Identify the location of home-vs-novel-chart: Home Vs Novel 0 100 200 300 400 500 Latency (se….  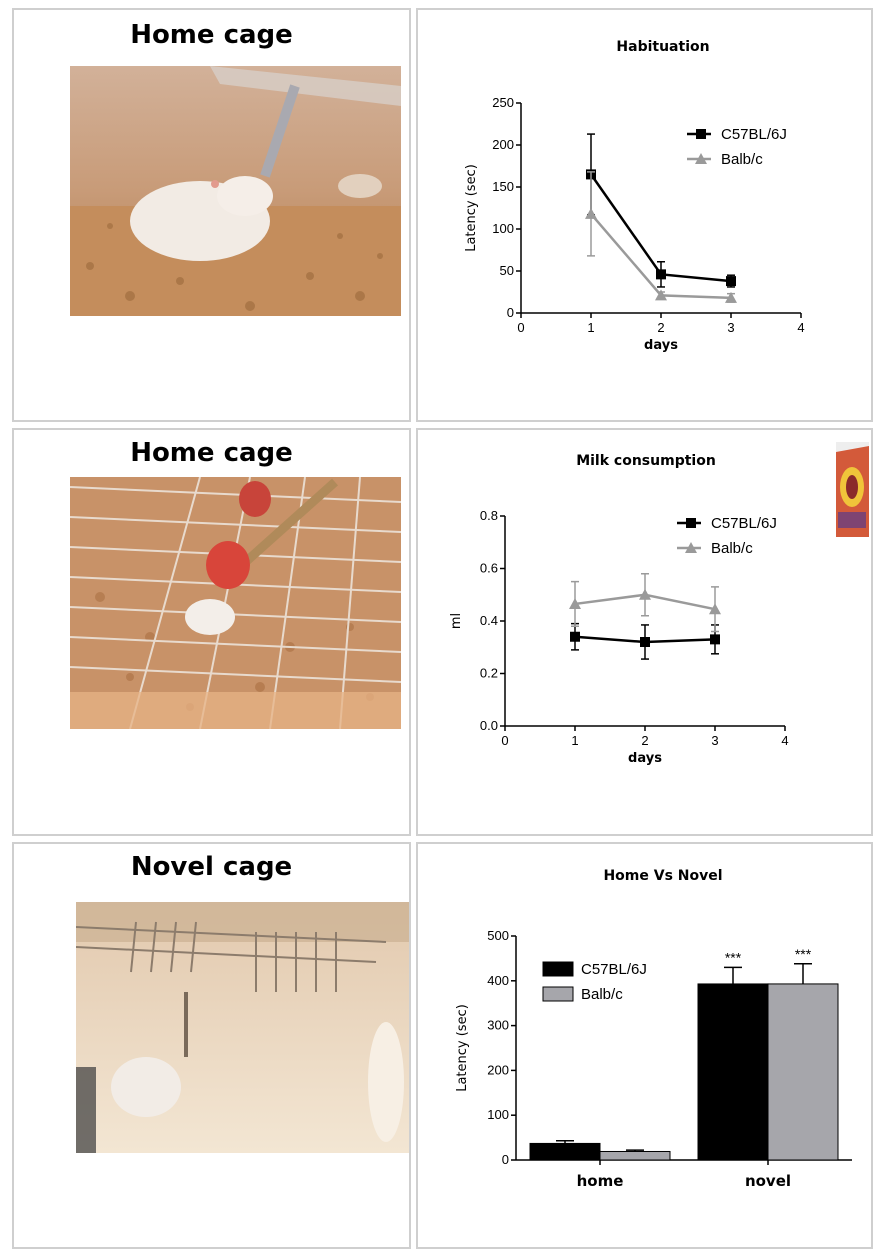
(653, 1029).